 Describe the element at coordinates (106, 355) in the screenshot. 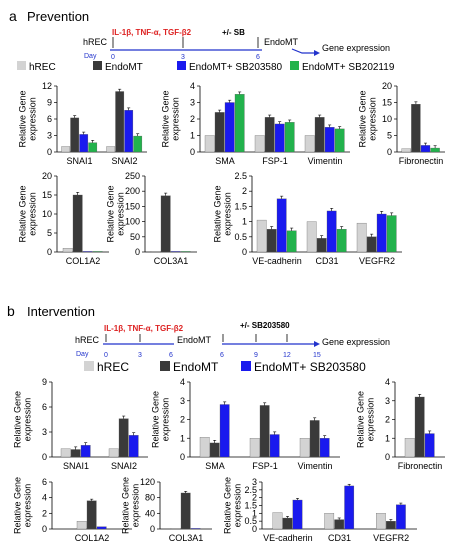

I see `timeline-b-day: 0` at that location.